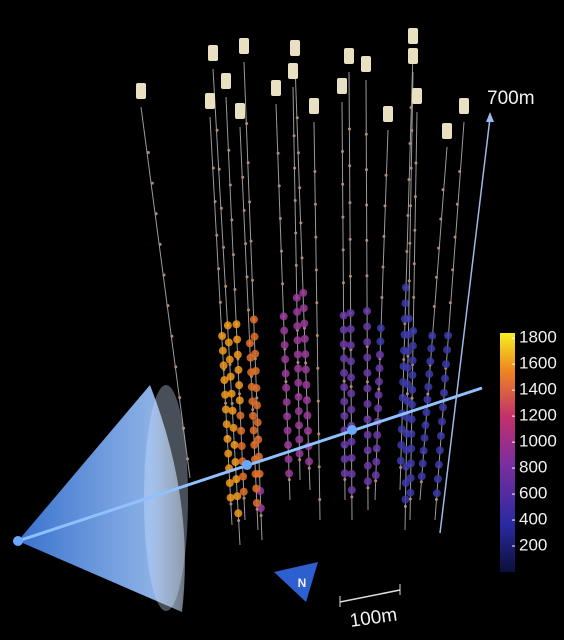 This screenshot has height=640, width=564. What do you see at coordinates (533, 519) in the screenshot?
I see `colorbar-tick-label: 400` at bounding box center [533, 519].